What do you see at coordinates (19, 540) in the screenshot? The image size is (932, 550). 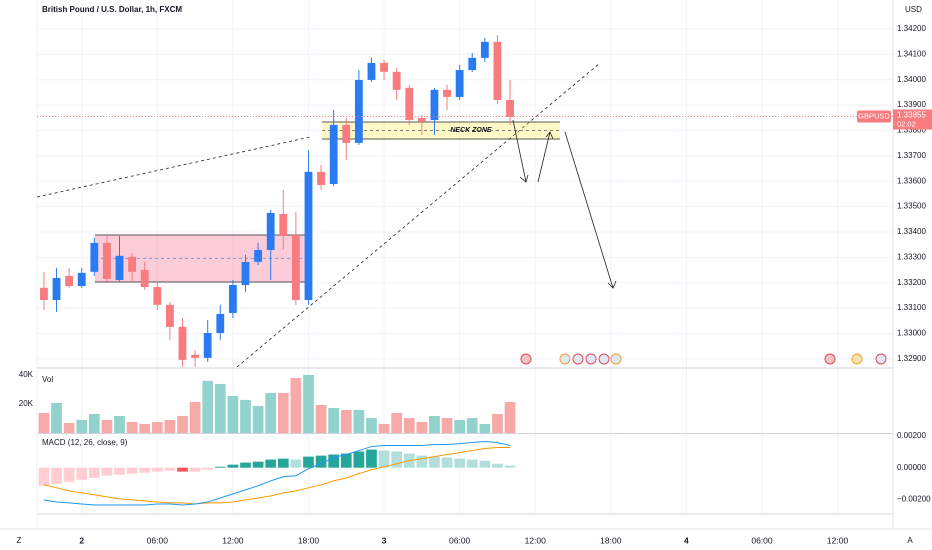 I see `corner-label: Z` at bounding box center [19, 540].